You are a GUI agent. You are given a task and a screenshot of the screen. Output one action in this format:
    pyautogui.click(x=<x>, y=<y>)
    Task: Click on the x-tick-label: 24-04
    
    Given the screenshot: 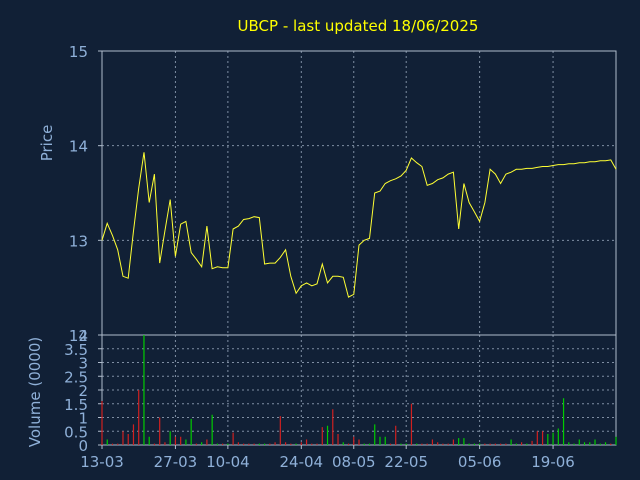 What is the action you would take?
    pyautogui.click(x=302, y=462)
    